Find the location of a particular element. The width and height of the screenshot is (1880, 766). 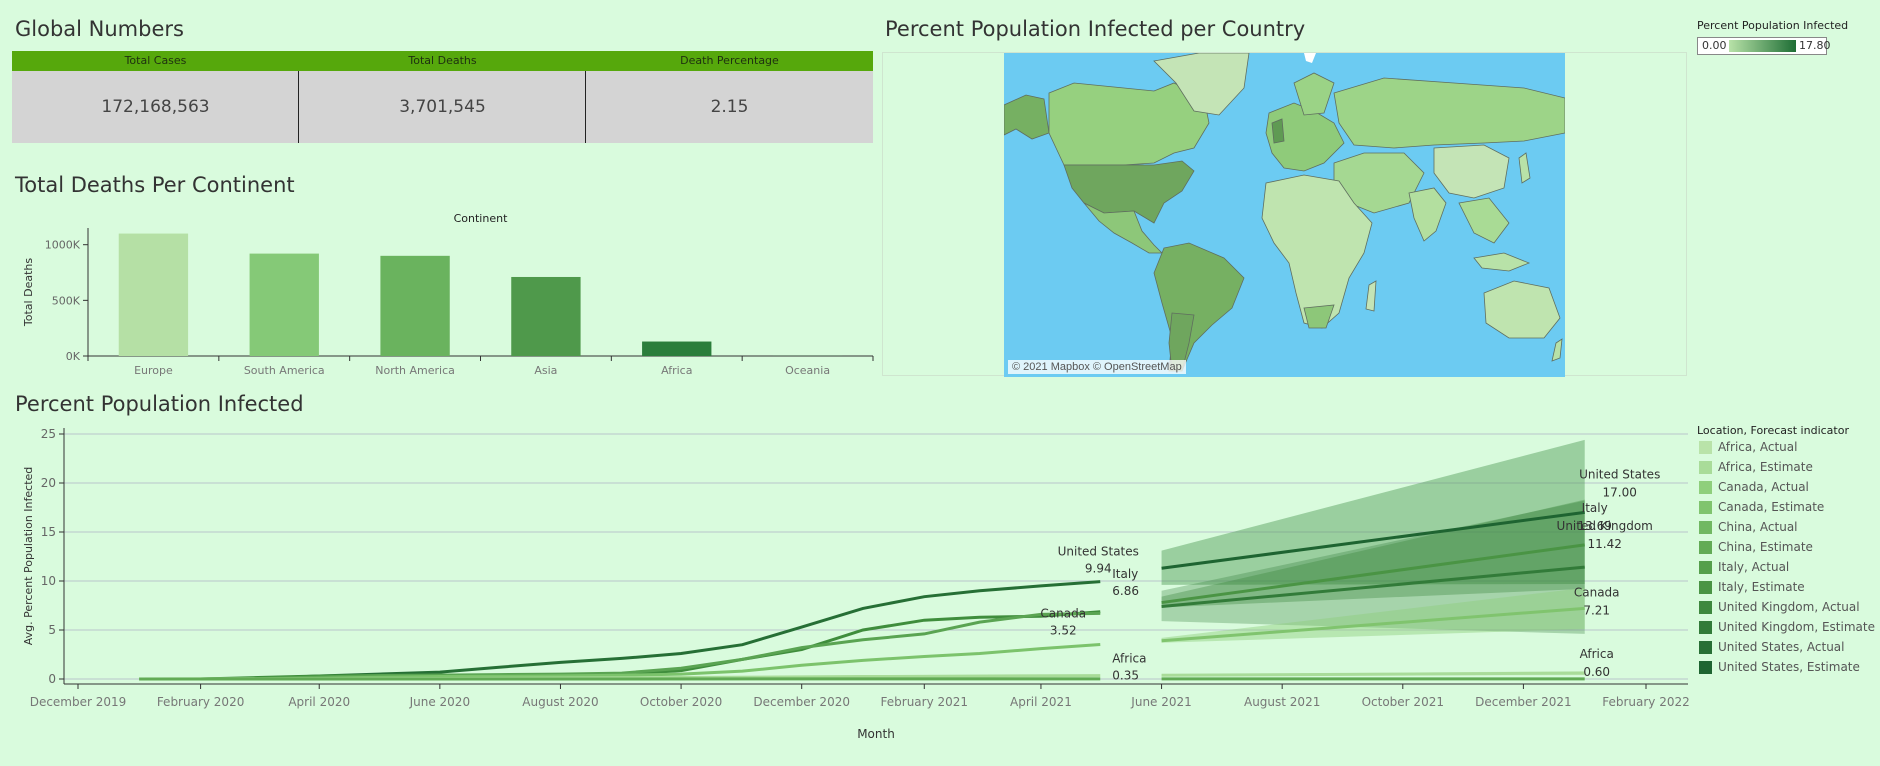

line-x-tick-label: October 2020 is located at coordinates (681, 702).